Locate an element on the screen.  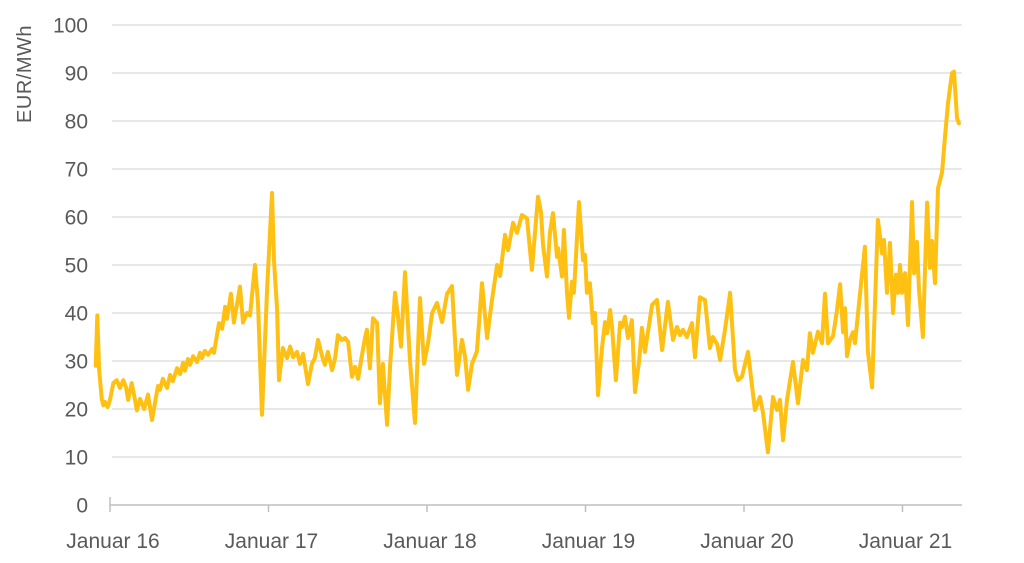
y-tick-label: 100 is located at coordinates (70, 26).